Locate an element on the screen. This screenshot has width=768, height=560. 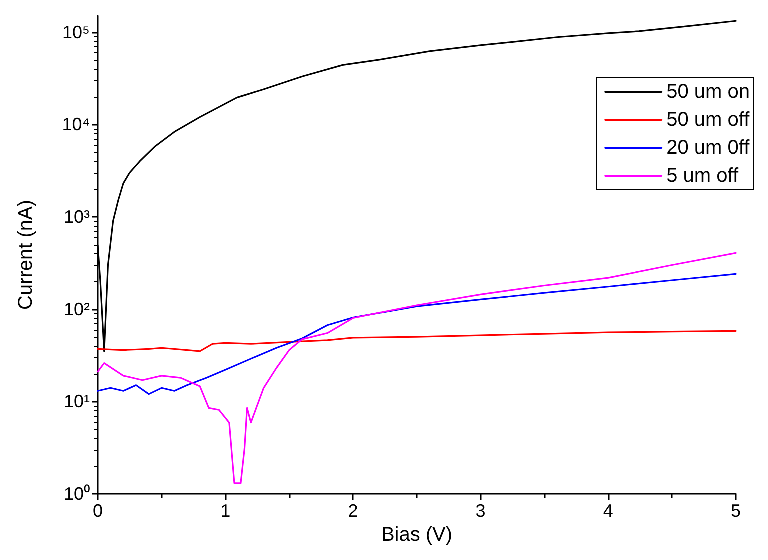
x-tick-label: 2 is located at coordinates (353, 511).